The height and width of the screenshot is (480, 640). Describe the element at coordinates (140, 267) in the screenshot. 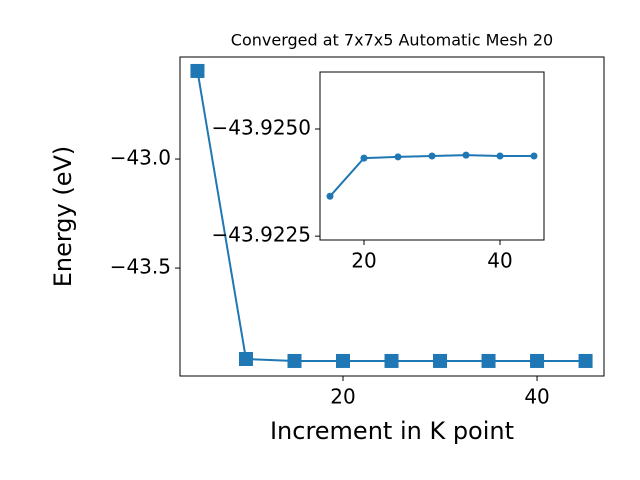

I see `y-tick-label: −43.5` at that location.